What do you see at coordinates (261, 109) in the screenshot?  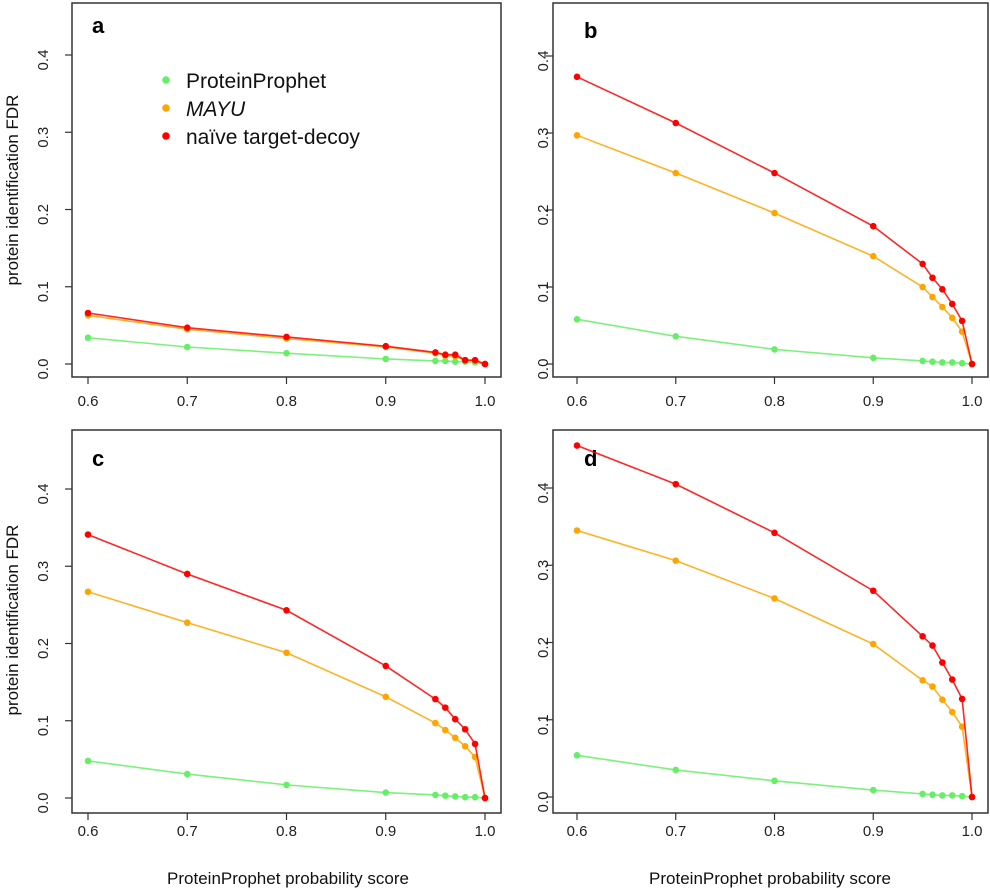 I see `legend: ProteinProphet MAYU naïve target-decoy` at bounding box center [261, 109].